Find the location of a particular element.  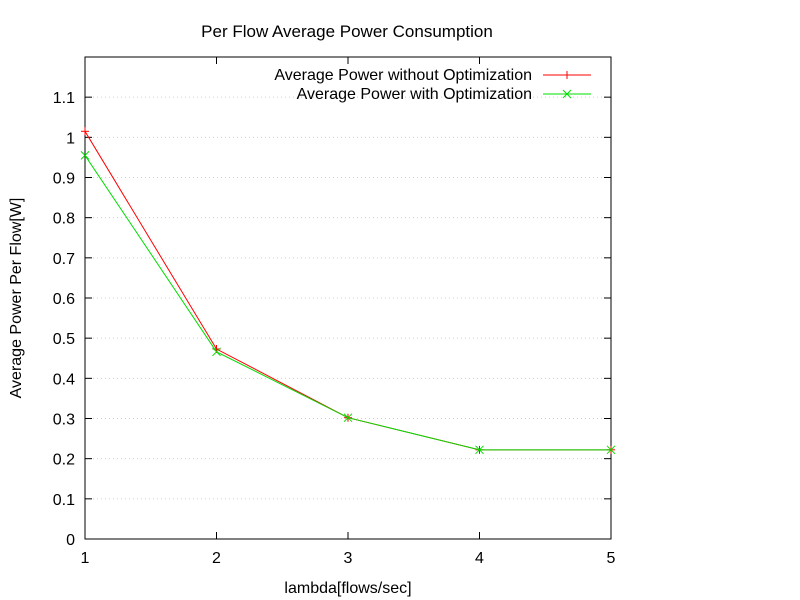

y-tick-label: 0.2 is located at coordinates (64, 460).